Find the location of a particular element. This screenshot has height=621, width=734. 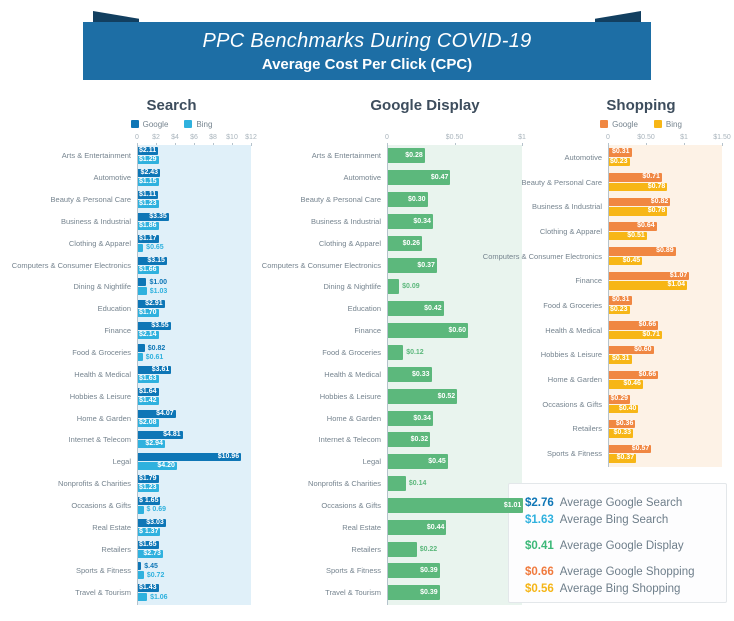

value-label: $0.36 is located at coordinates (624, 423).